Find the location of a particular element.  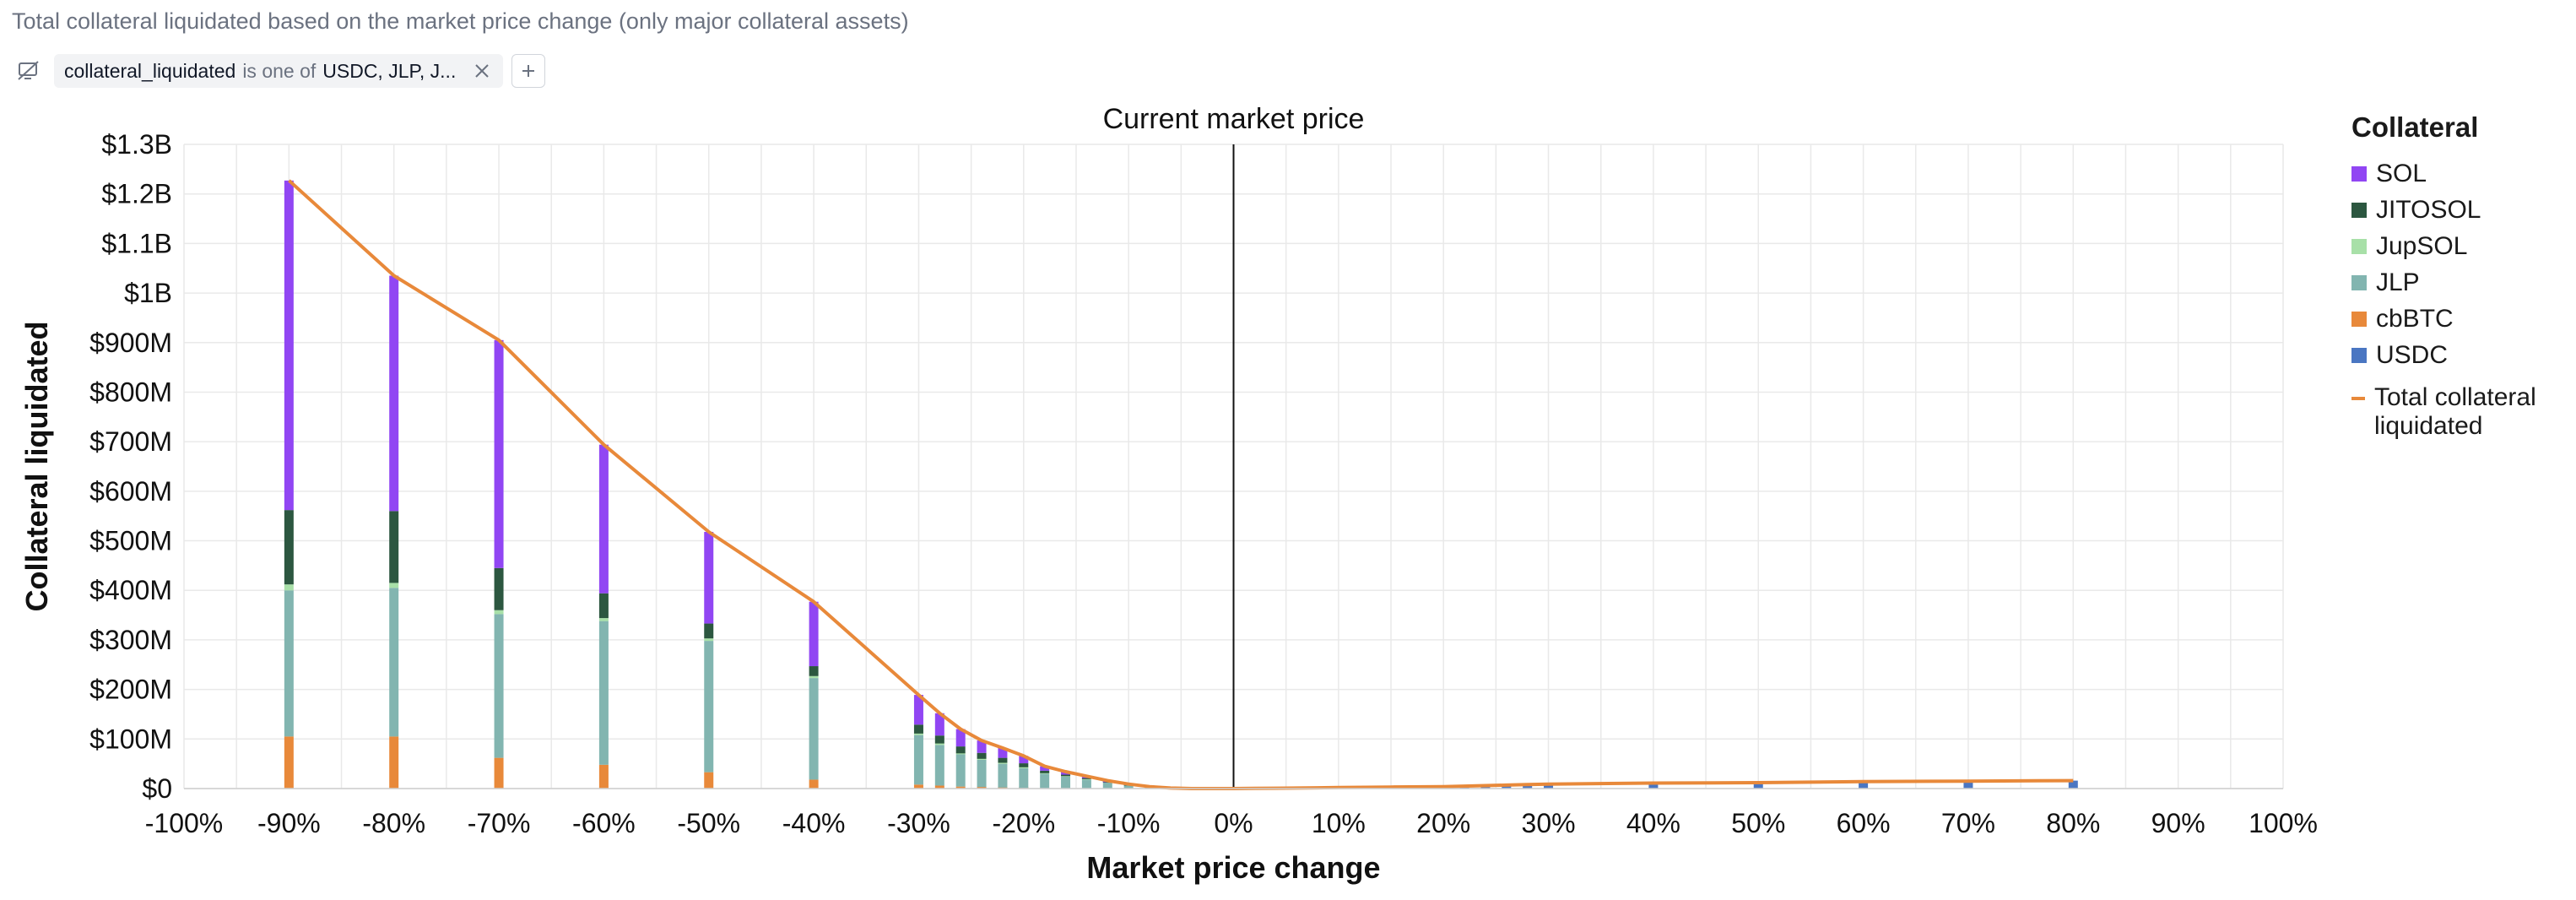

legend-item-cbbtc: cbBTC is located at coordinates (2461, 319).